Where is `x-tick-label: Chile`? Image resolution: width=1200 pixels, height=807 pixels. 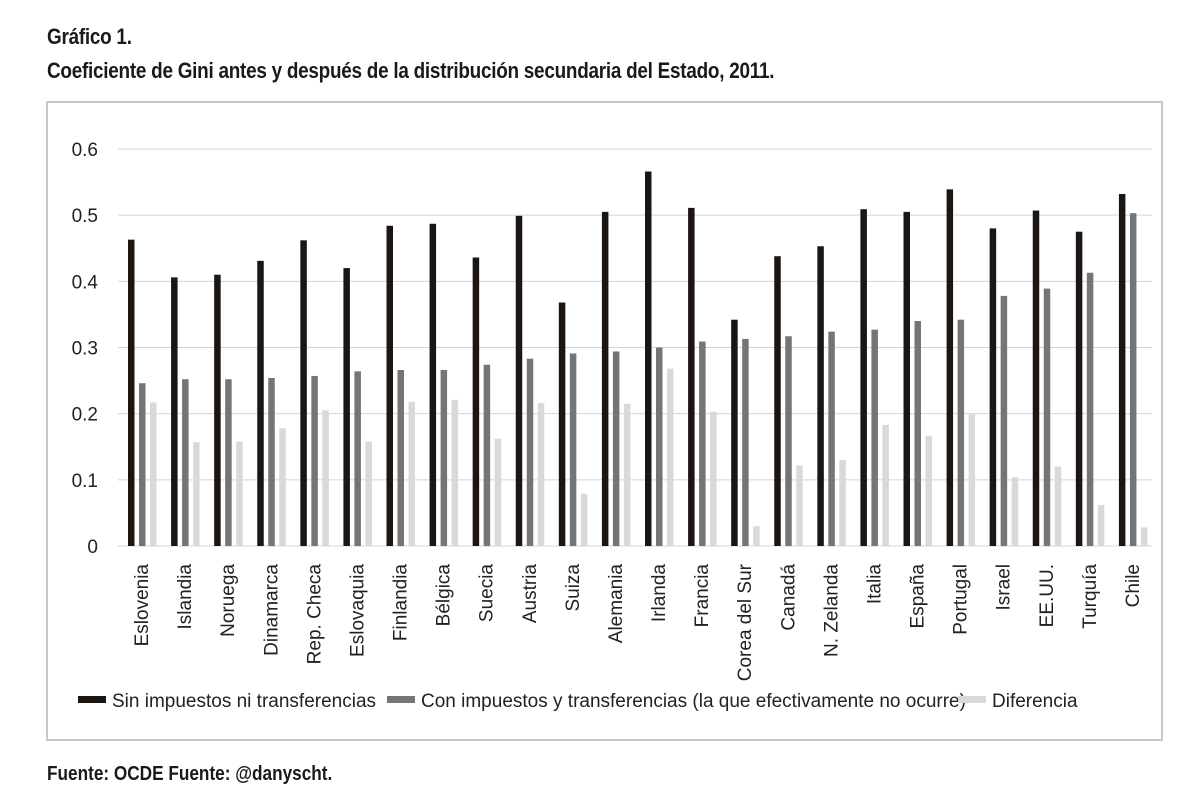 x-tick-label: Chile is located at coordinates (1133, 585).